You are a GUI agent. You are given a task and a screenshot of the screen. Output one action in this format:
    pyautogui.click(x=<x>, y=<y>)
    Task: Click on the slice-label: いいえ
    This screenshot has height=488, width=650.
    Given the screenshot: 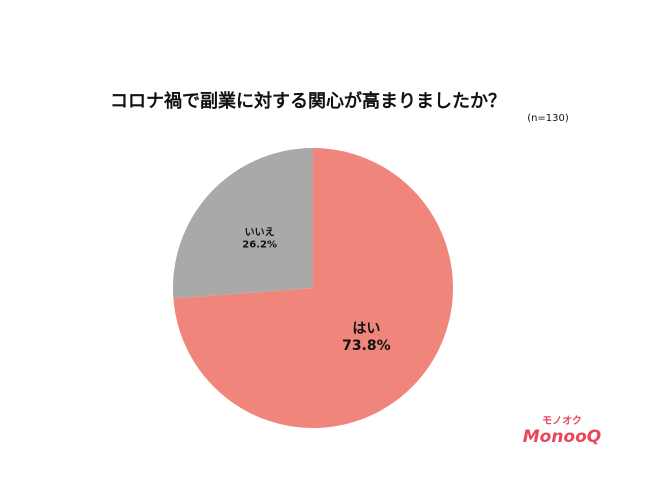 What is the action you would take?
    pyautogui.click(x=260, y=232)
    